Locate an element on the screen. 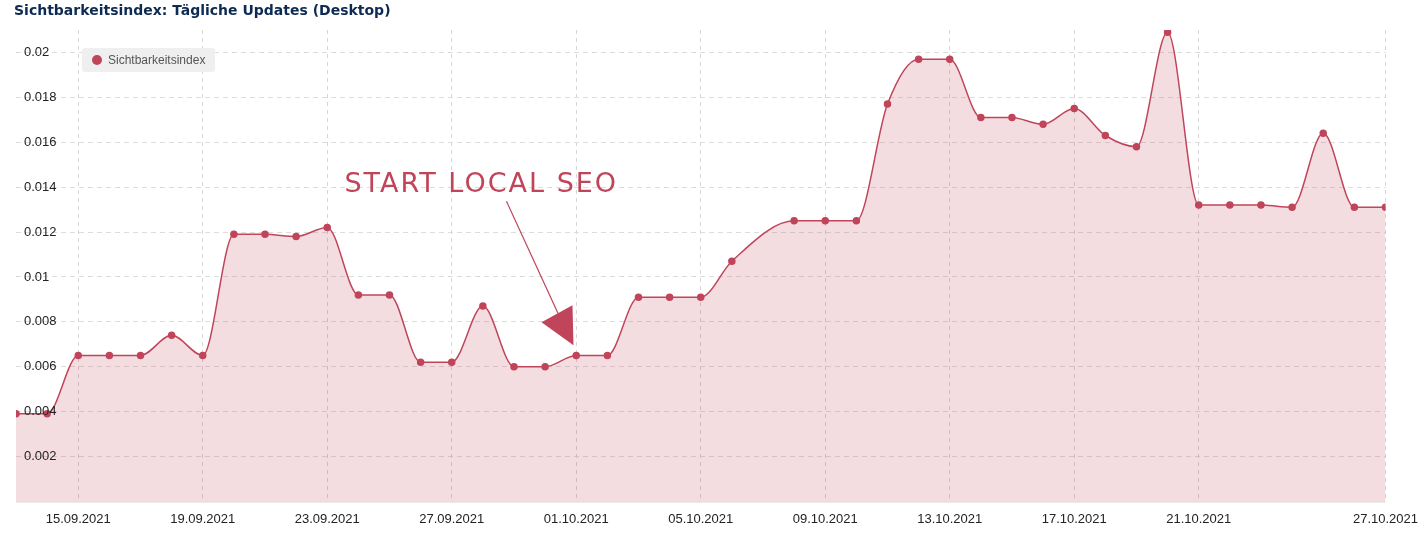  y-tick-label: 0.012 is located at coordinates (40, 231).